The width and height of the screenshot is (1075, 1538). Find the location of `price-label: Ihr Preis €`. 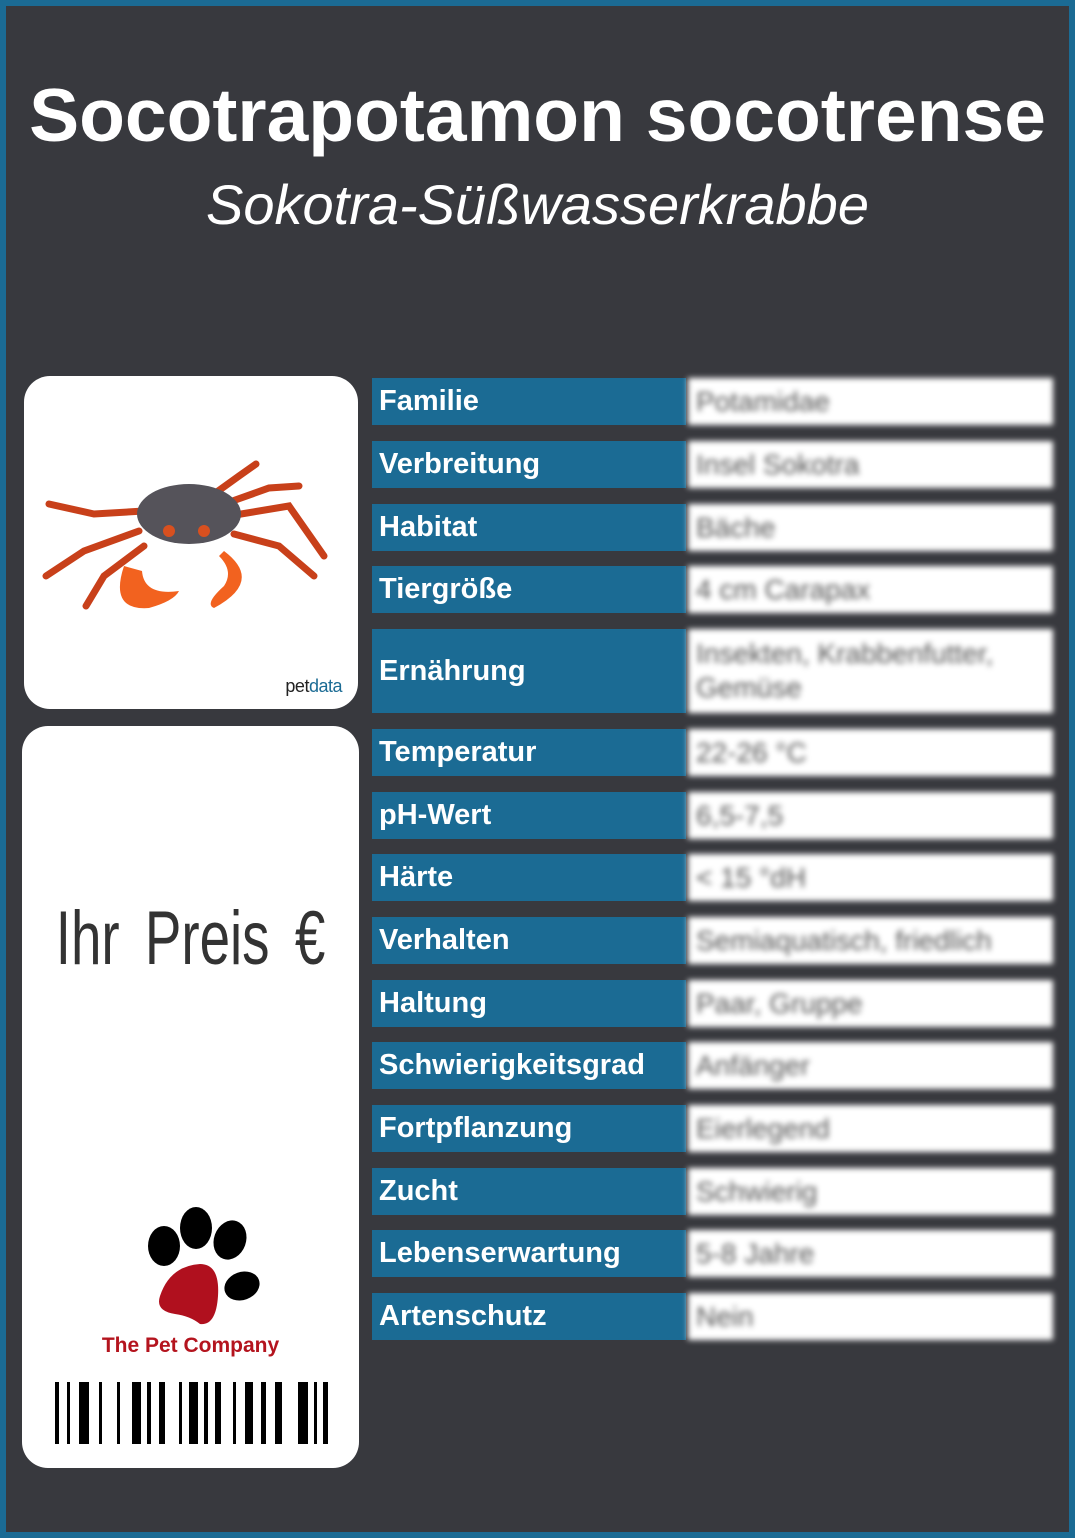

price-label: Ihr Preis € is located at coordinates (190, 938).